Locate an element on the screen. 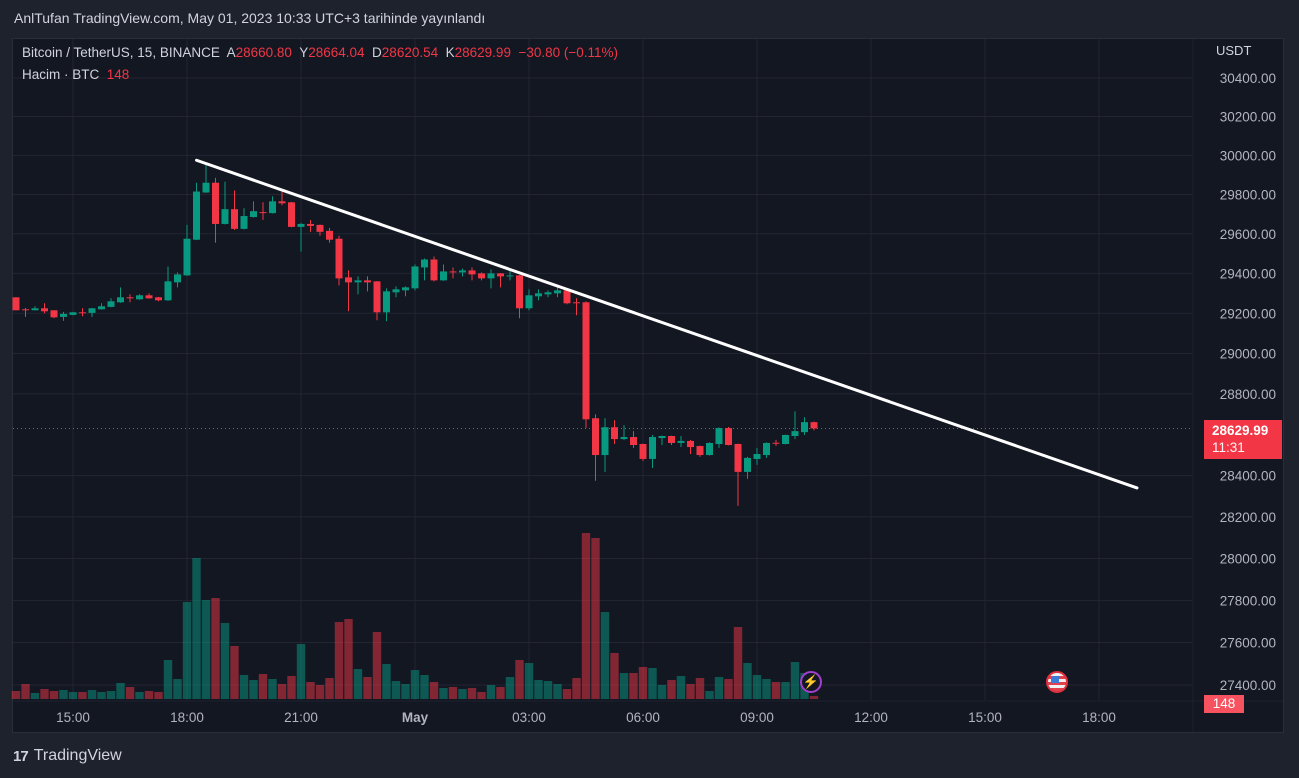 This screenshot has height=778, width=1299. lightning-icon: ⚡ is located at coordinates (811, 682).